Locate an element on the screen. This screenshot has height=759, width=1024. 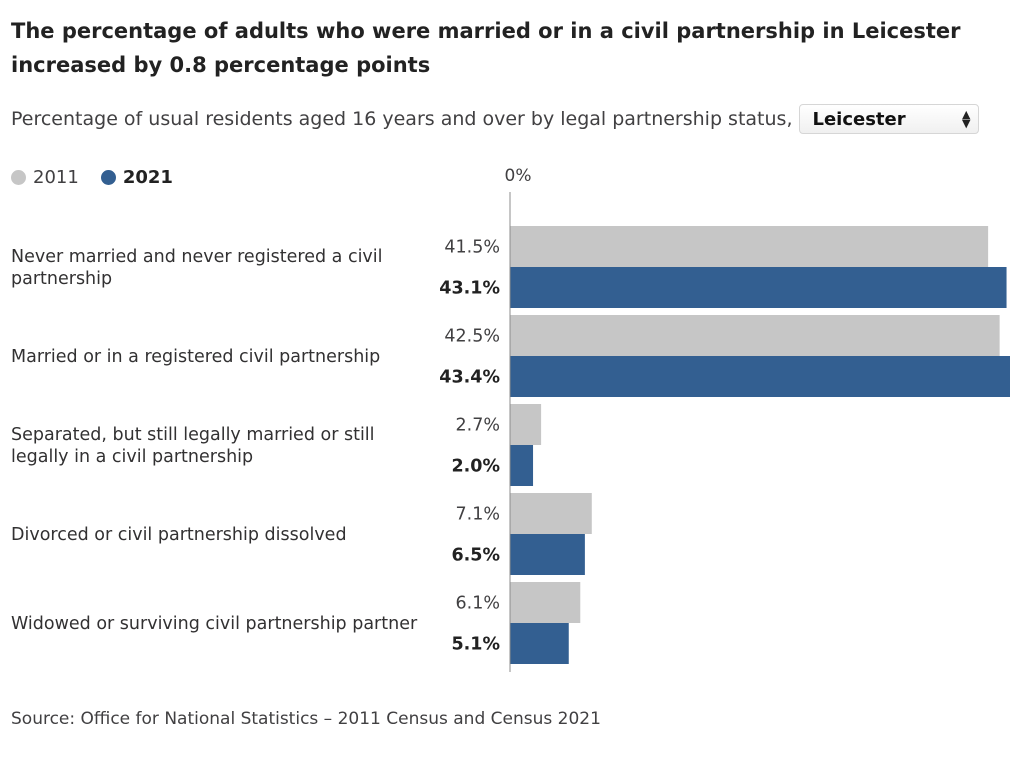
legend-label-2021: 2021 is located at coordinates (147, 177).